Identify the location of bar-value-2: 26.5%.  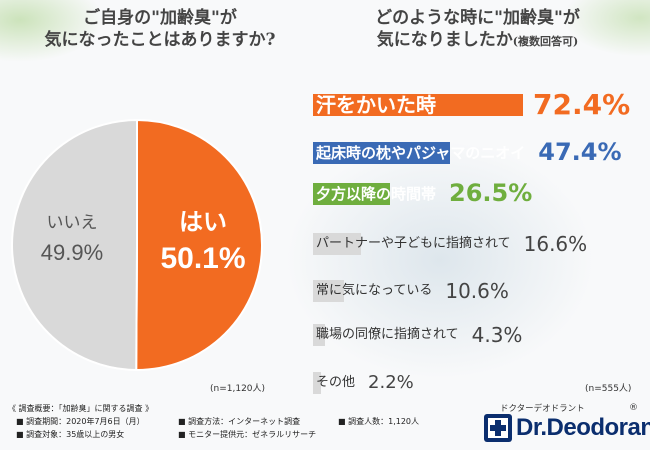
(491, 193).